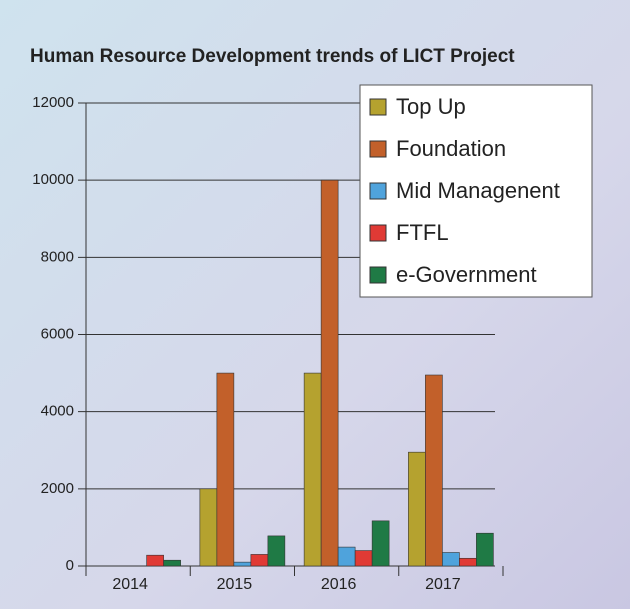 The height and width of the screenshot is (609, 630). Describe the element at coordinates (57, 488) in the screenshot. I see `y-tick-label: 2000` at that location.